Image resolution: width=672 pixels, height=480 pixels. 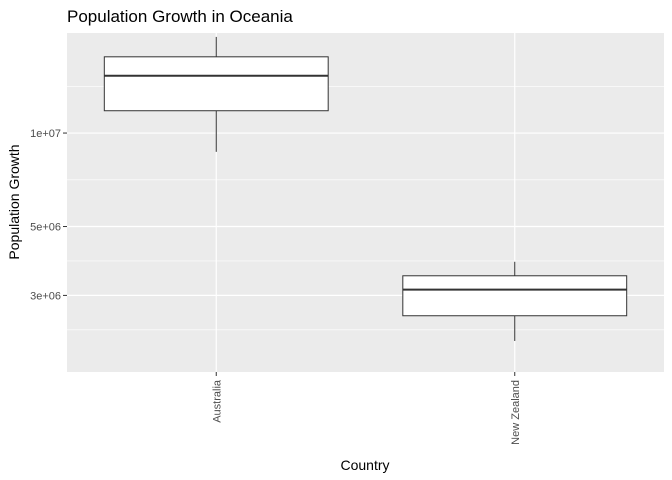 I want to click on box-new-zealand, so click(x=515, y=301).